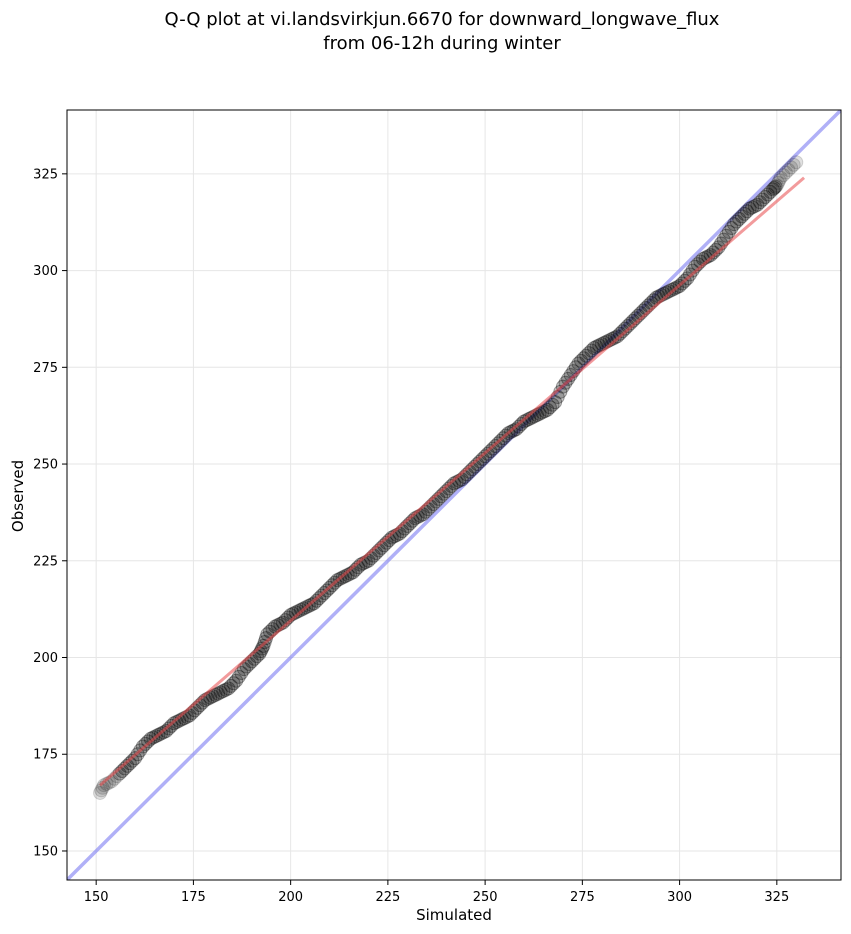 The width and height of the screenshot is (851, 934). Describe the element at coordinates (776, 897) in the screenshot. I see `x-tick-label: 325` at that location.